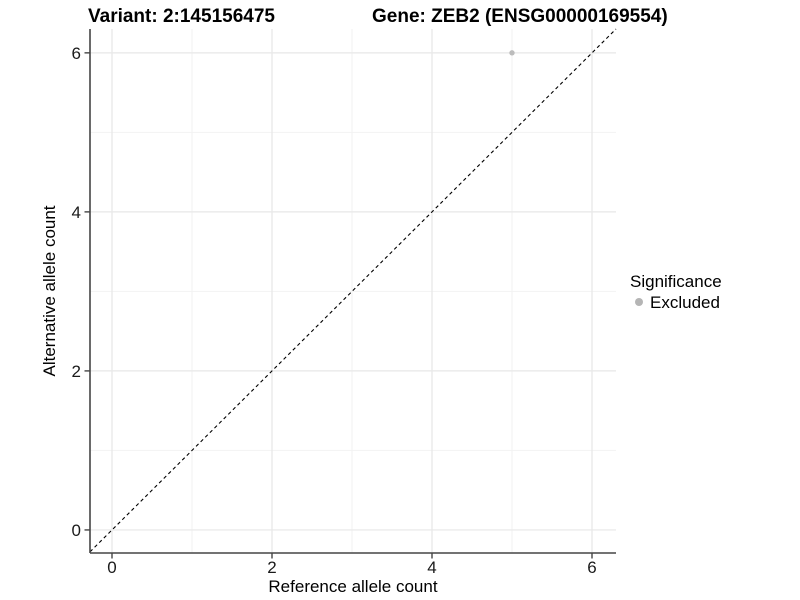 This screenshot has width=800, height=600. Describe the element at coordinates (271, 567) in the screenshot. I see `x-tick-label: 2` at that location.